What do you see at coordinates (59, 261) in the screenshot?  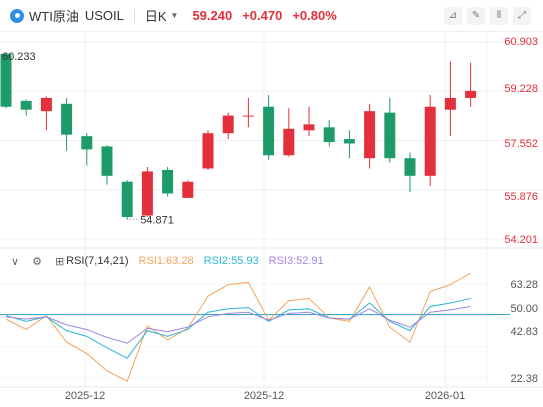 I see `add-indicator-icon: ⊞` at bounding box center [59, 261].